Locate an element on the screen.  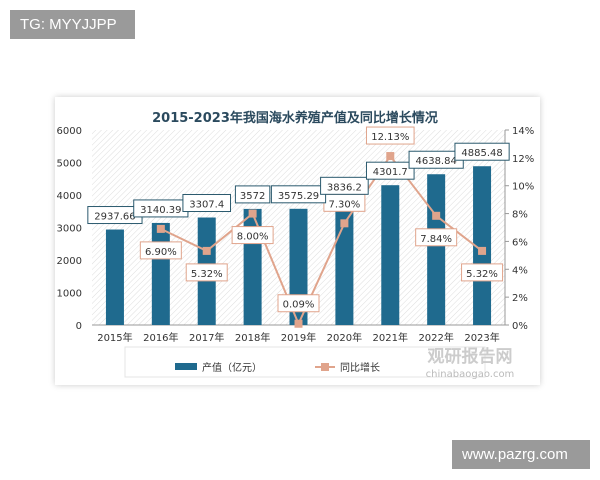
right-tick-label: 2% is located at coordinates (520, 298).